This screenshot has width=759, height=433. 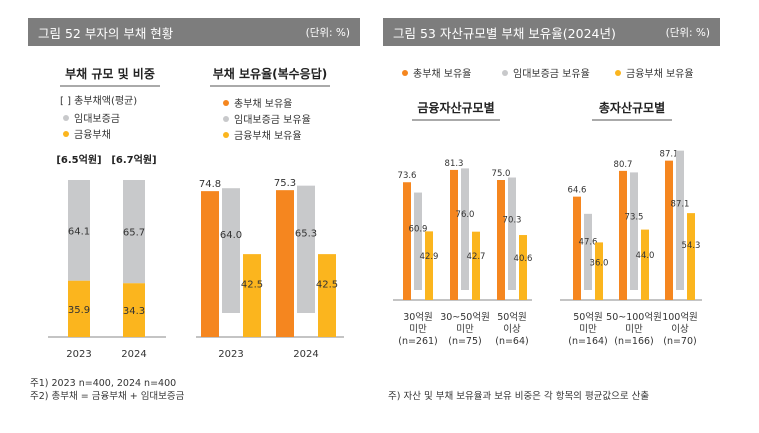 I want to click on xtick52-left-2024: 2024, so click(x=133, y=354).